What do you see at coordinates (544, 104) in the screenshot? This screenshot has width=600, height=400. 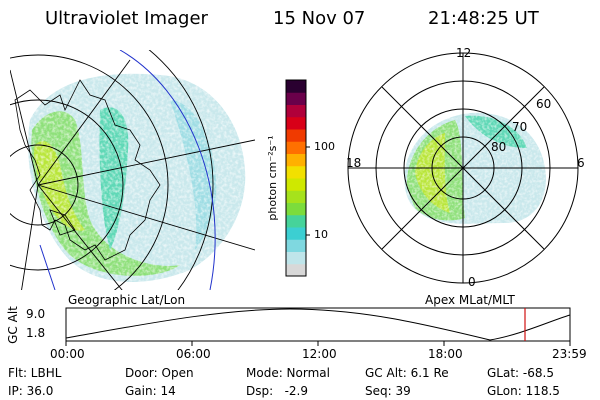 I see `mlat-label-60: 60` at bounding box center [544, 104].